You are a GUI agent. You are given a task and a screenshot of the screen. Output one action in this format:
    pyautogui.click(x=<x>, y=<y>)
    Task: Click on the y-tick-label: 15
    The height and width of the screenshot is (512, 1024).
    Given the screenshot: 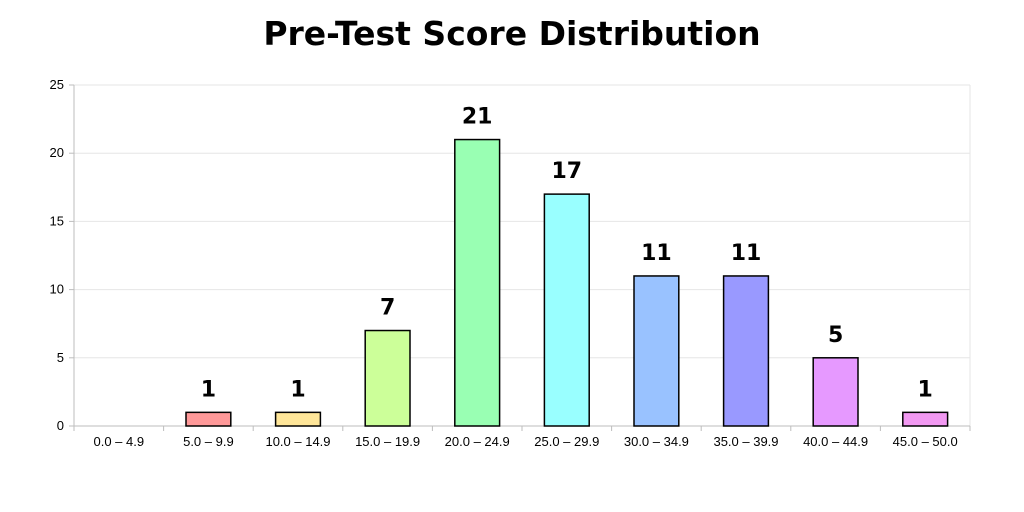 What is the action you would take?
    pyautogui.click(x=57, y=220)
    